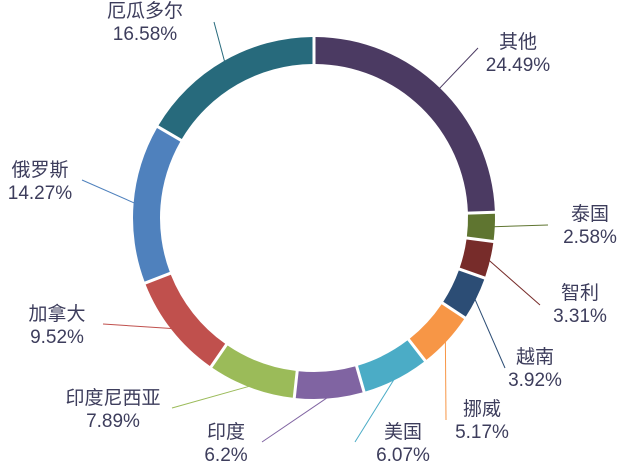 This screenshot has height=465, width=623. I want to click on data-label-value: 7.89%, so click(113, 421).